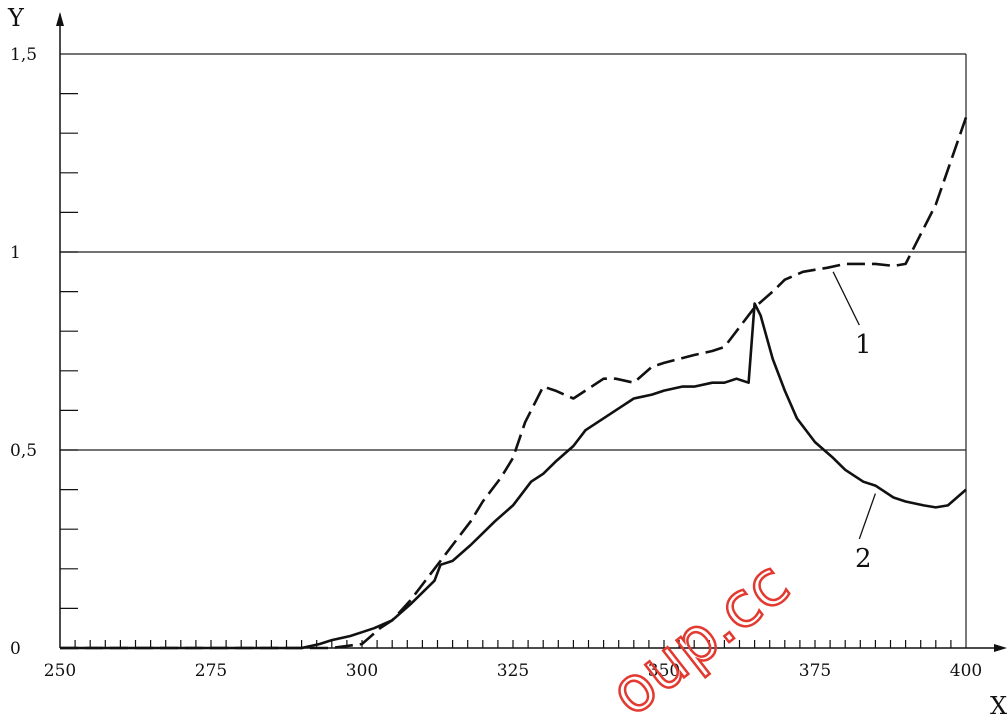  Describe the element at coordinates (854, 422) in the screenshot. I see `series-labels: 12` at that location.